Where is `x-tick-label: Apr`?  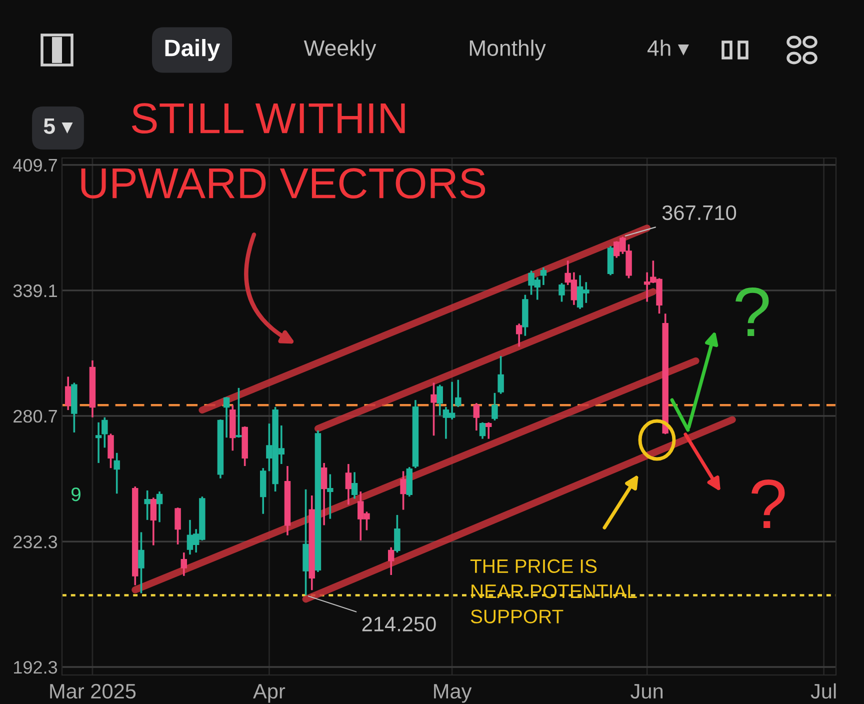
x-tick-label: Apr is located at coordinates (269, 693).